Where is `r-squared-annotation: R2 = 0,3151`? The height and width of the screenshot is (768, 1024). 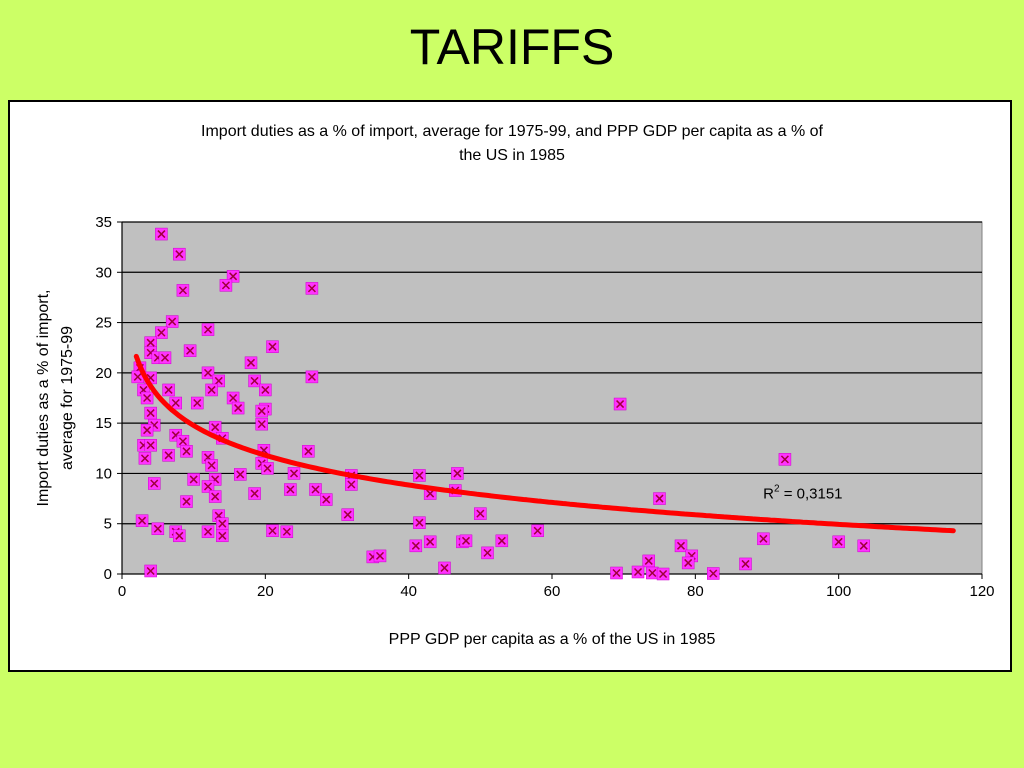 r-squared-annotation: R2 = 0,3151 is located at coordinates (802, 493).